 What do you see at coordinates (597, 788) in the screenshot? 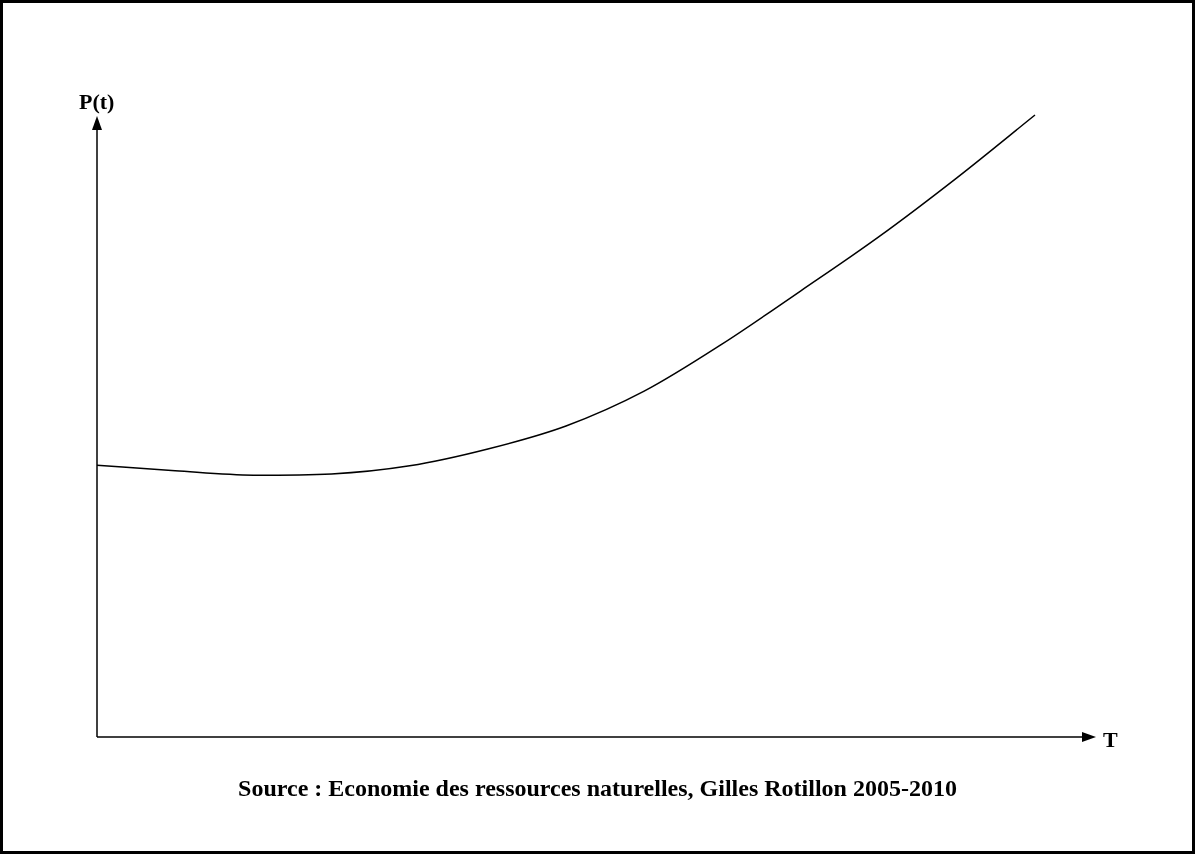
I see `source-note: Source : Economie des ressources naturelles, Gilles Rotillon 2005-2010` at bounding box center [597, 788].